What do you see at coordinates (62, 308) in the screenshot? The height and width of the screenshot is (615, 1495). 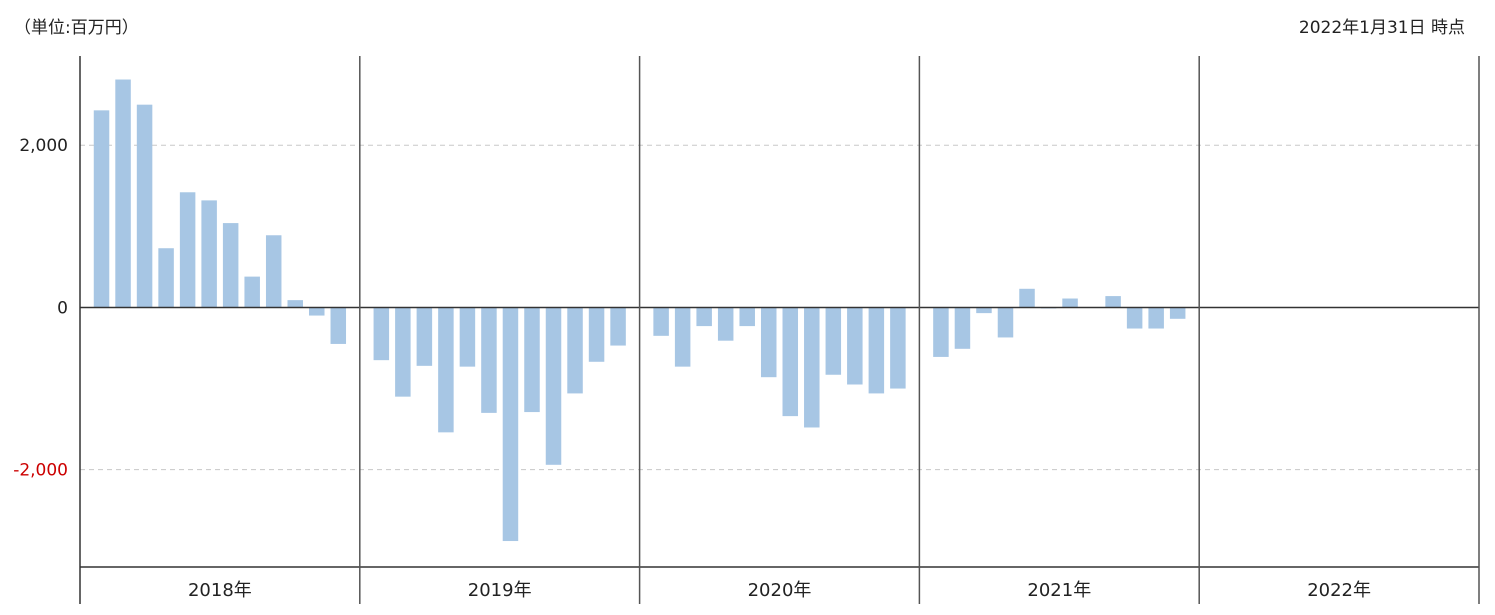 I see `y-tick-label: 0` at bounding box center [62, 308].